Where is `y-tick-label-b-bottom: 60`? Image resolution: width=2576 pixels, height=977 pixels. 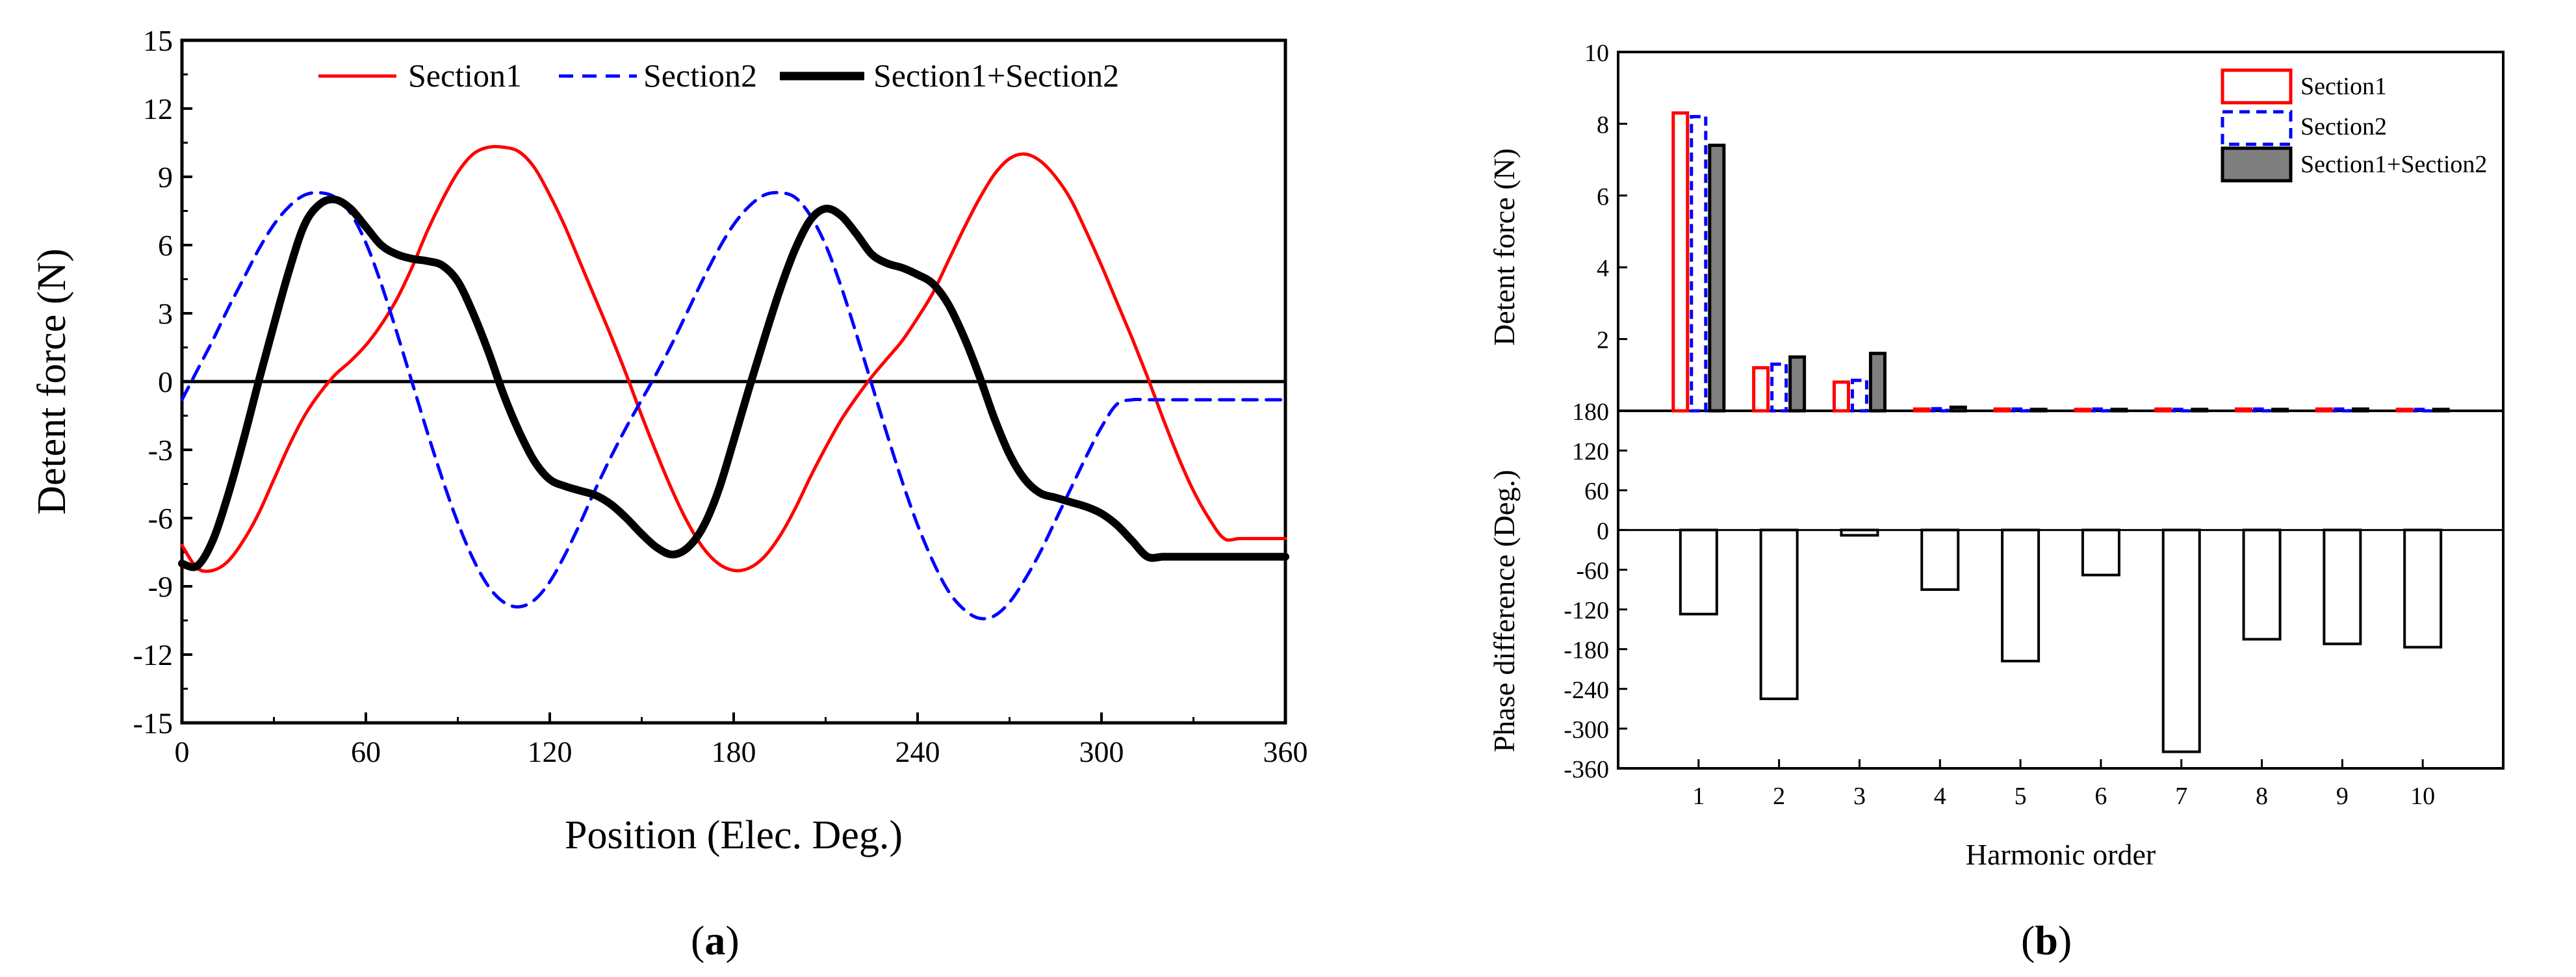 y-tick-label-b-bottom: 60 is located at coordinates (1597, 491).